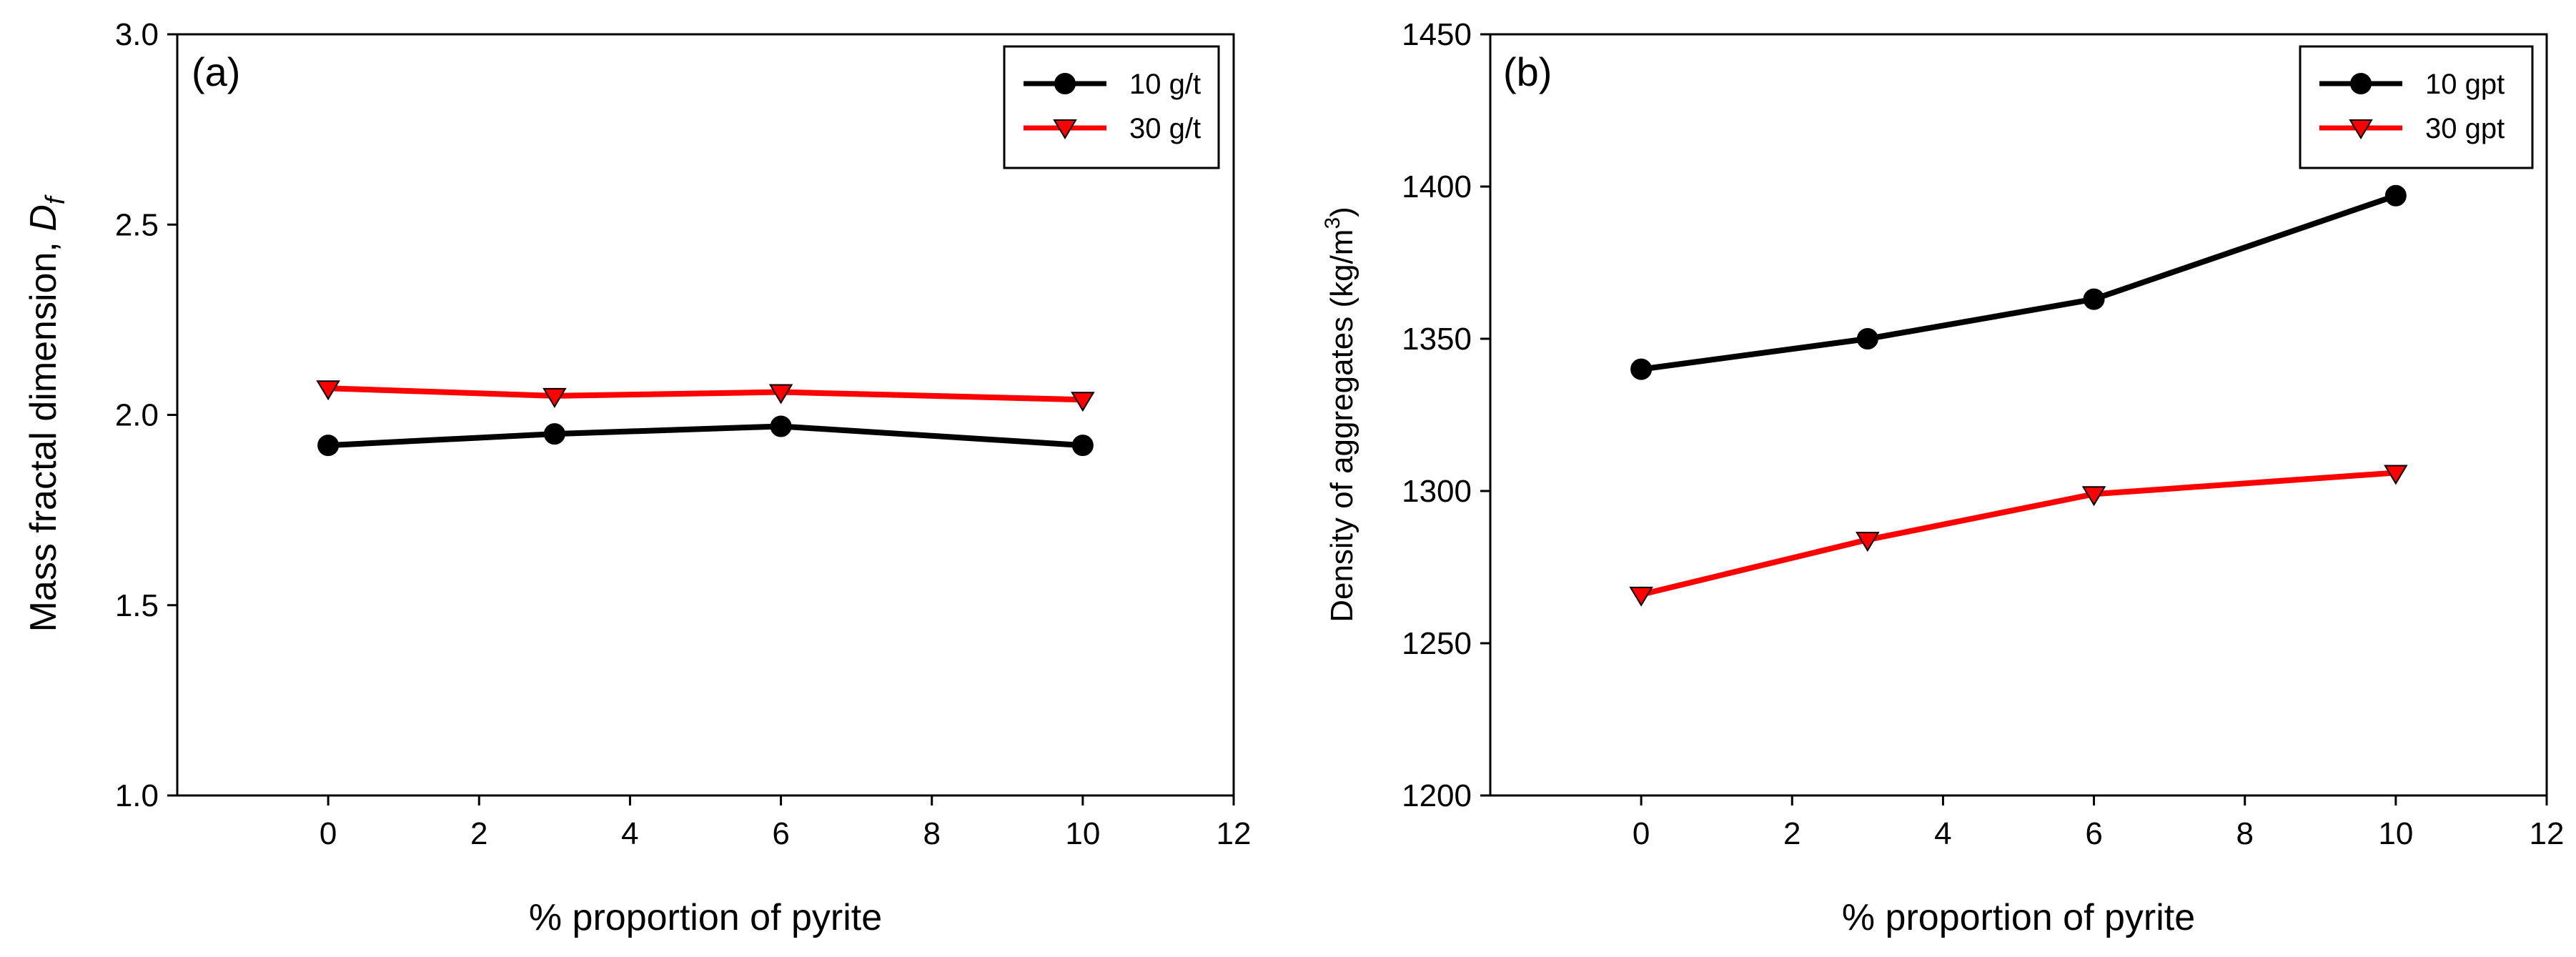  I want to click on y-tick-label: 1250, so click(1437, 643).